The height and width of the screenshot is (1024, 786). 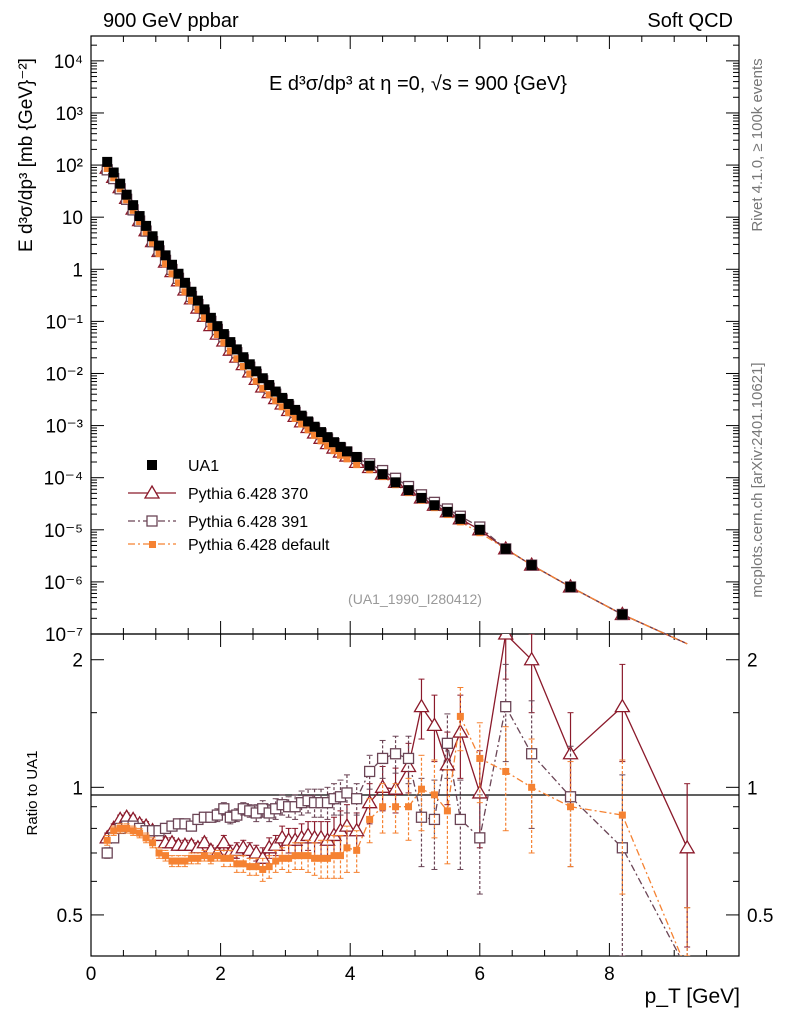 I want to click on y-tick-label: 10⁻⁴, so click(x=63, y=479).